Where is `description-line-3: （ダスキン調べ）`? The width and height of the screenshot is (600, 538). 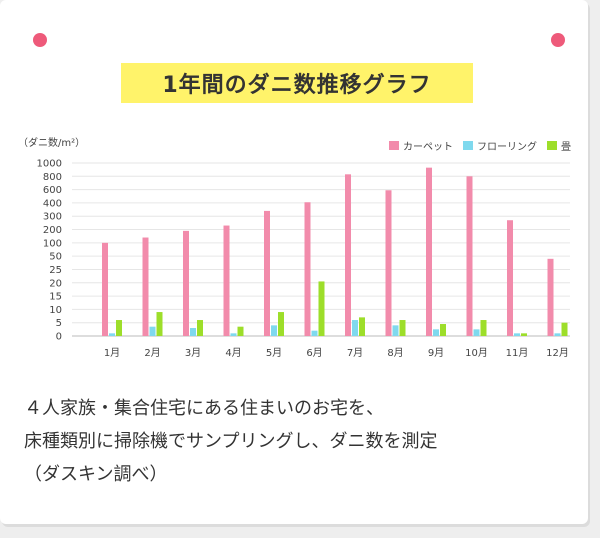
description-line-3: （ダスキン調べ） is located at coordinates (96, 474).